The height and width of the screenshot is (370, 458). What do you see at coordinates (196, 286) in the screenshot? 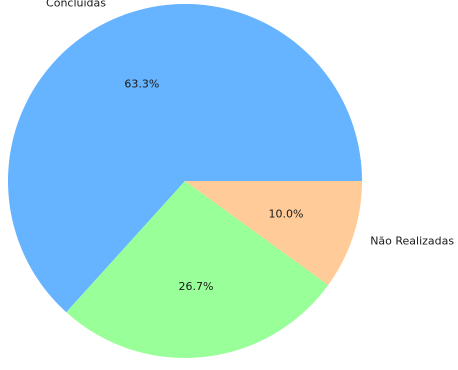
I see `slice-percent-label-1: 26.7%` at bounding box center [196, 286].